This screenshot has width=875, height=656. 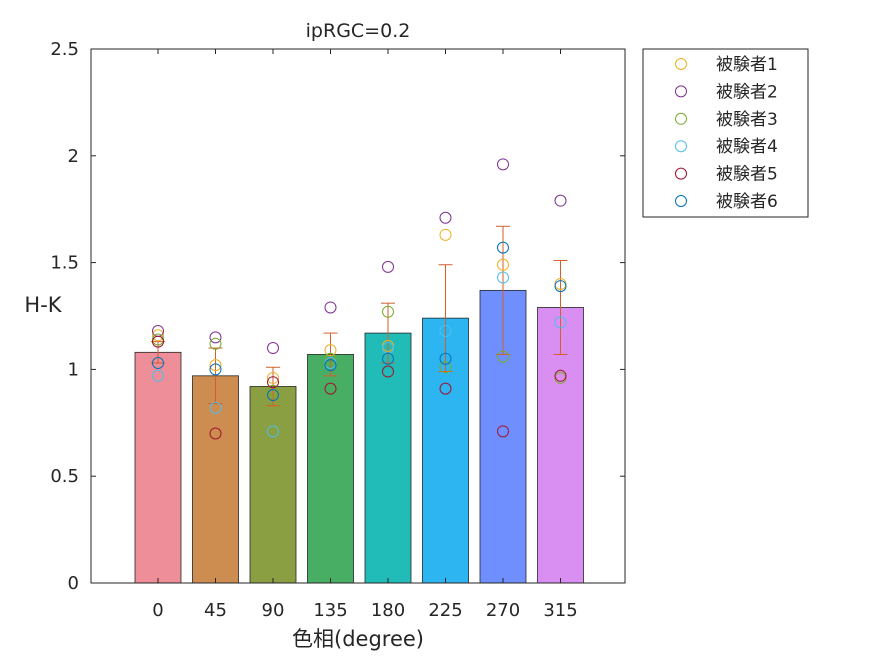 I want to click on x-tick-label: 270, so click(x=503, y=610).